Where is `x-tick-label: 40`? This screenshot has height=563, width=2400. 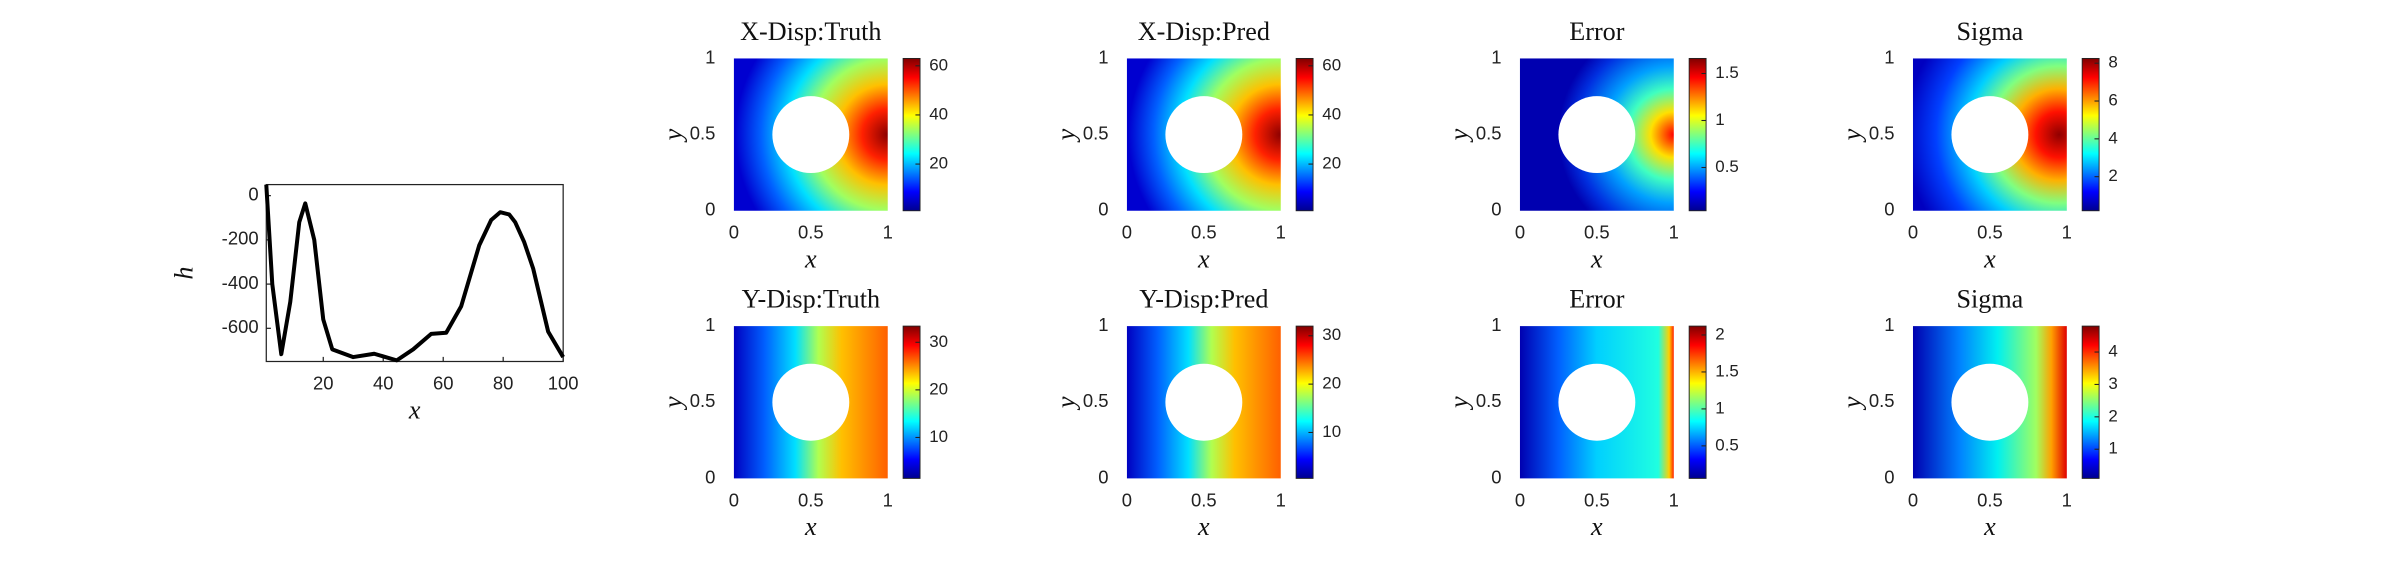 x-tick-label: 40 is located at coordinates (383, 382).